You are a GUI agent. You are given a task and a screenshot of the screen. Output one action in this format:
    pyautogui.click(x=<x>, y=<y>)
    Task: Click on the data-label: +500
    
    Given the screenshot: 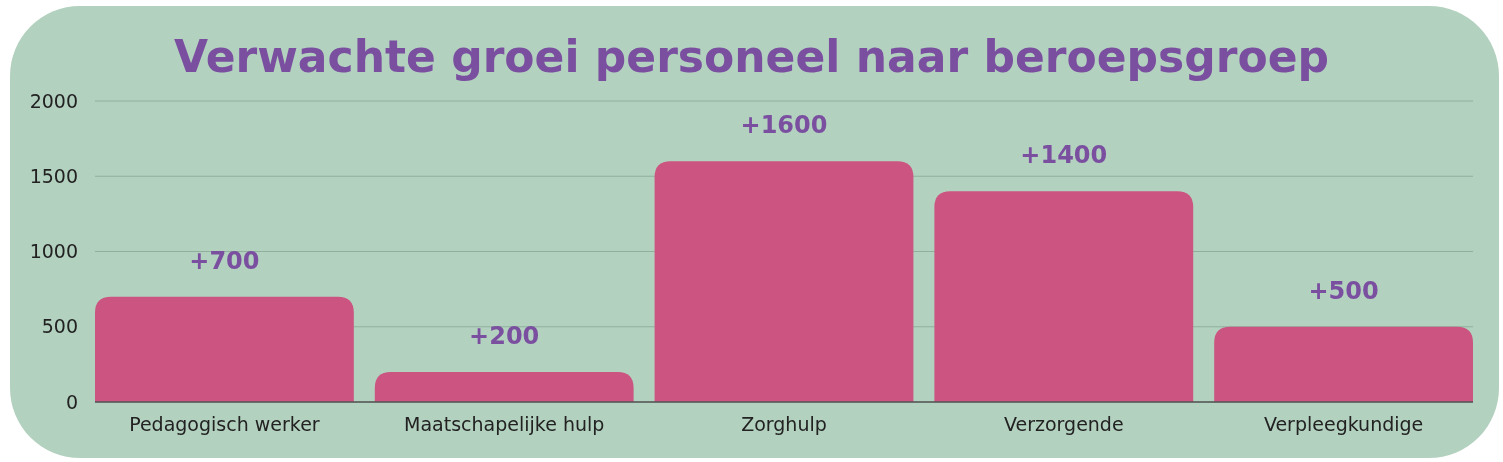 What is the action you would take?
    pyautogui.click(x=1343, y=290)
    